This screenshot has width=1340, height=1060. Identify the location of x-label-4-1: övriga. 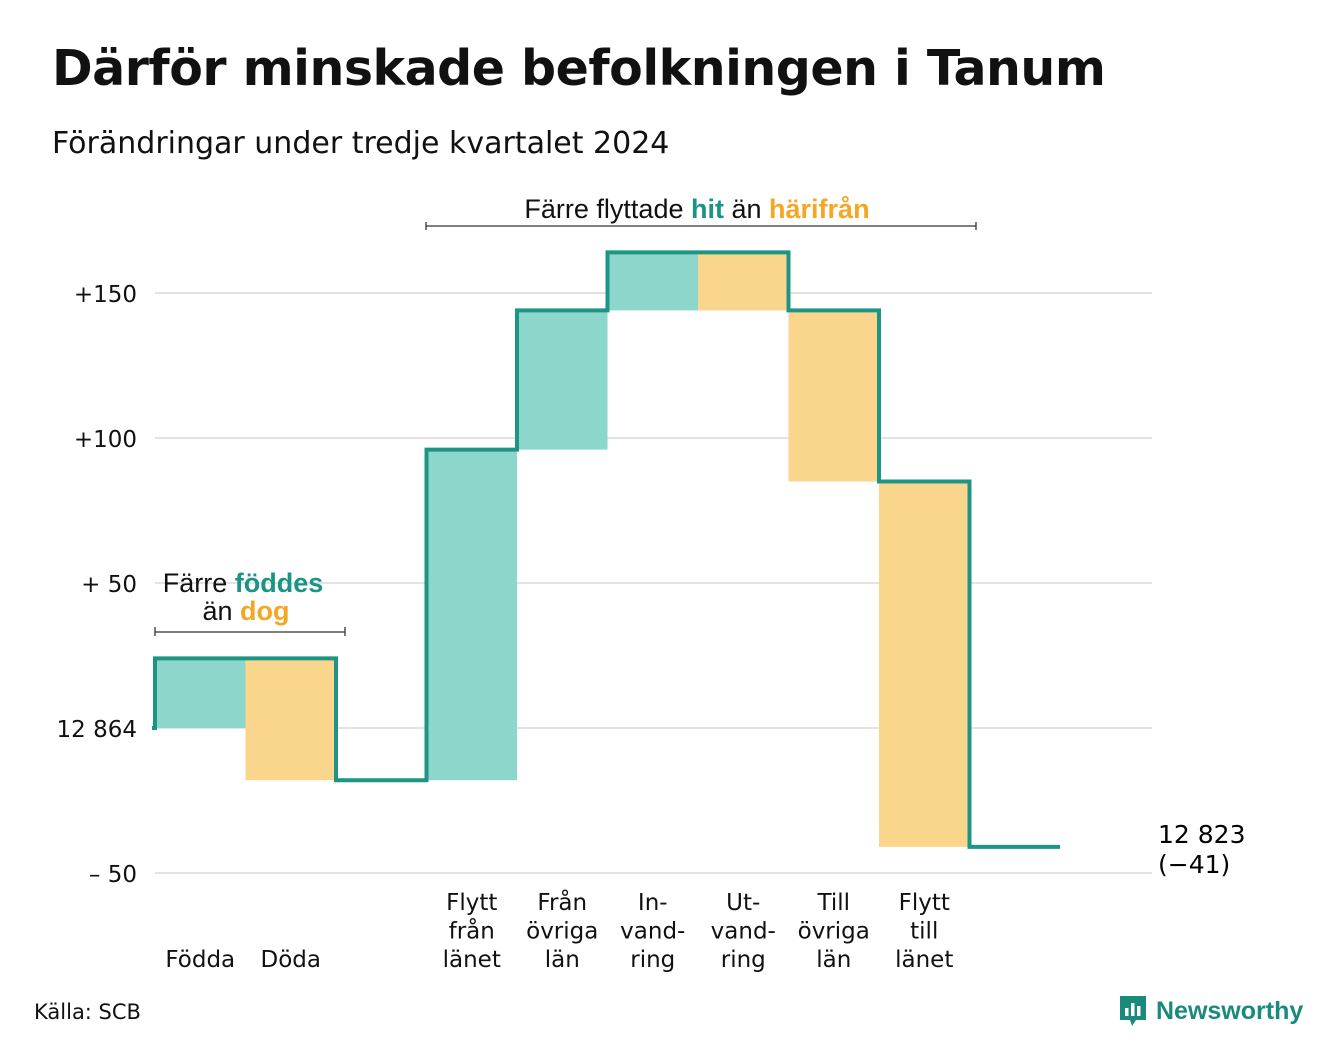
(562, 932).